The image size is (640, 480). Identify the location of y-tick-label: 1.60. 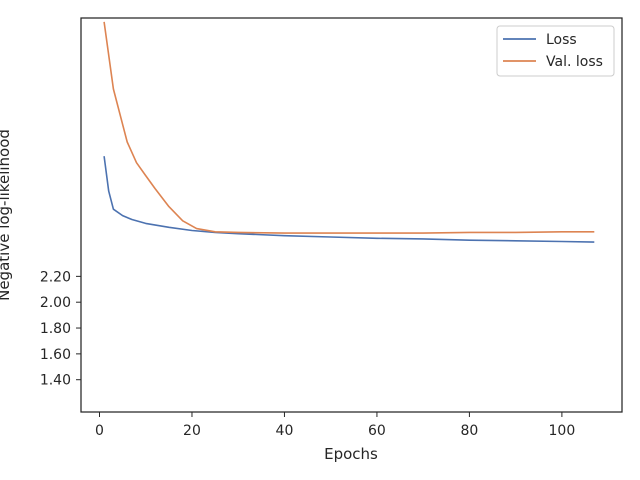
(55, 355).